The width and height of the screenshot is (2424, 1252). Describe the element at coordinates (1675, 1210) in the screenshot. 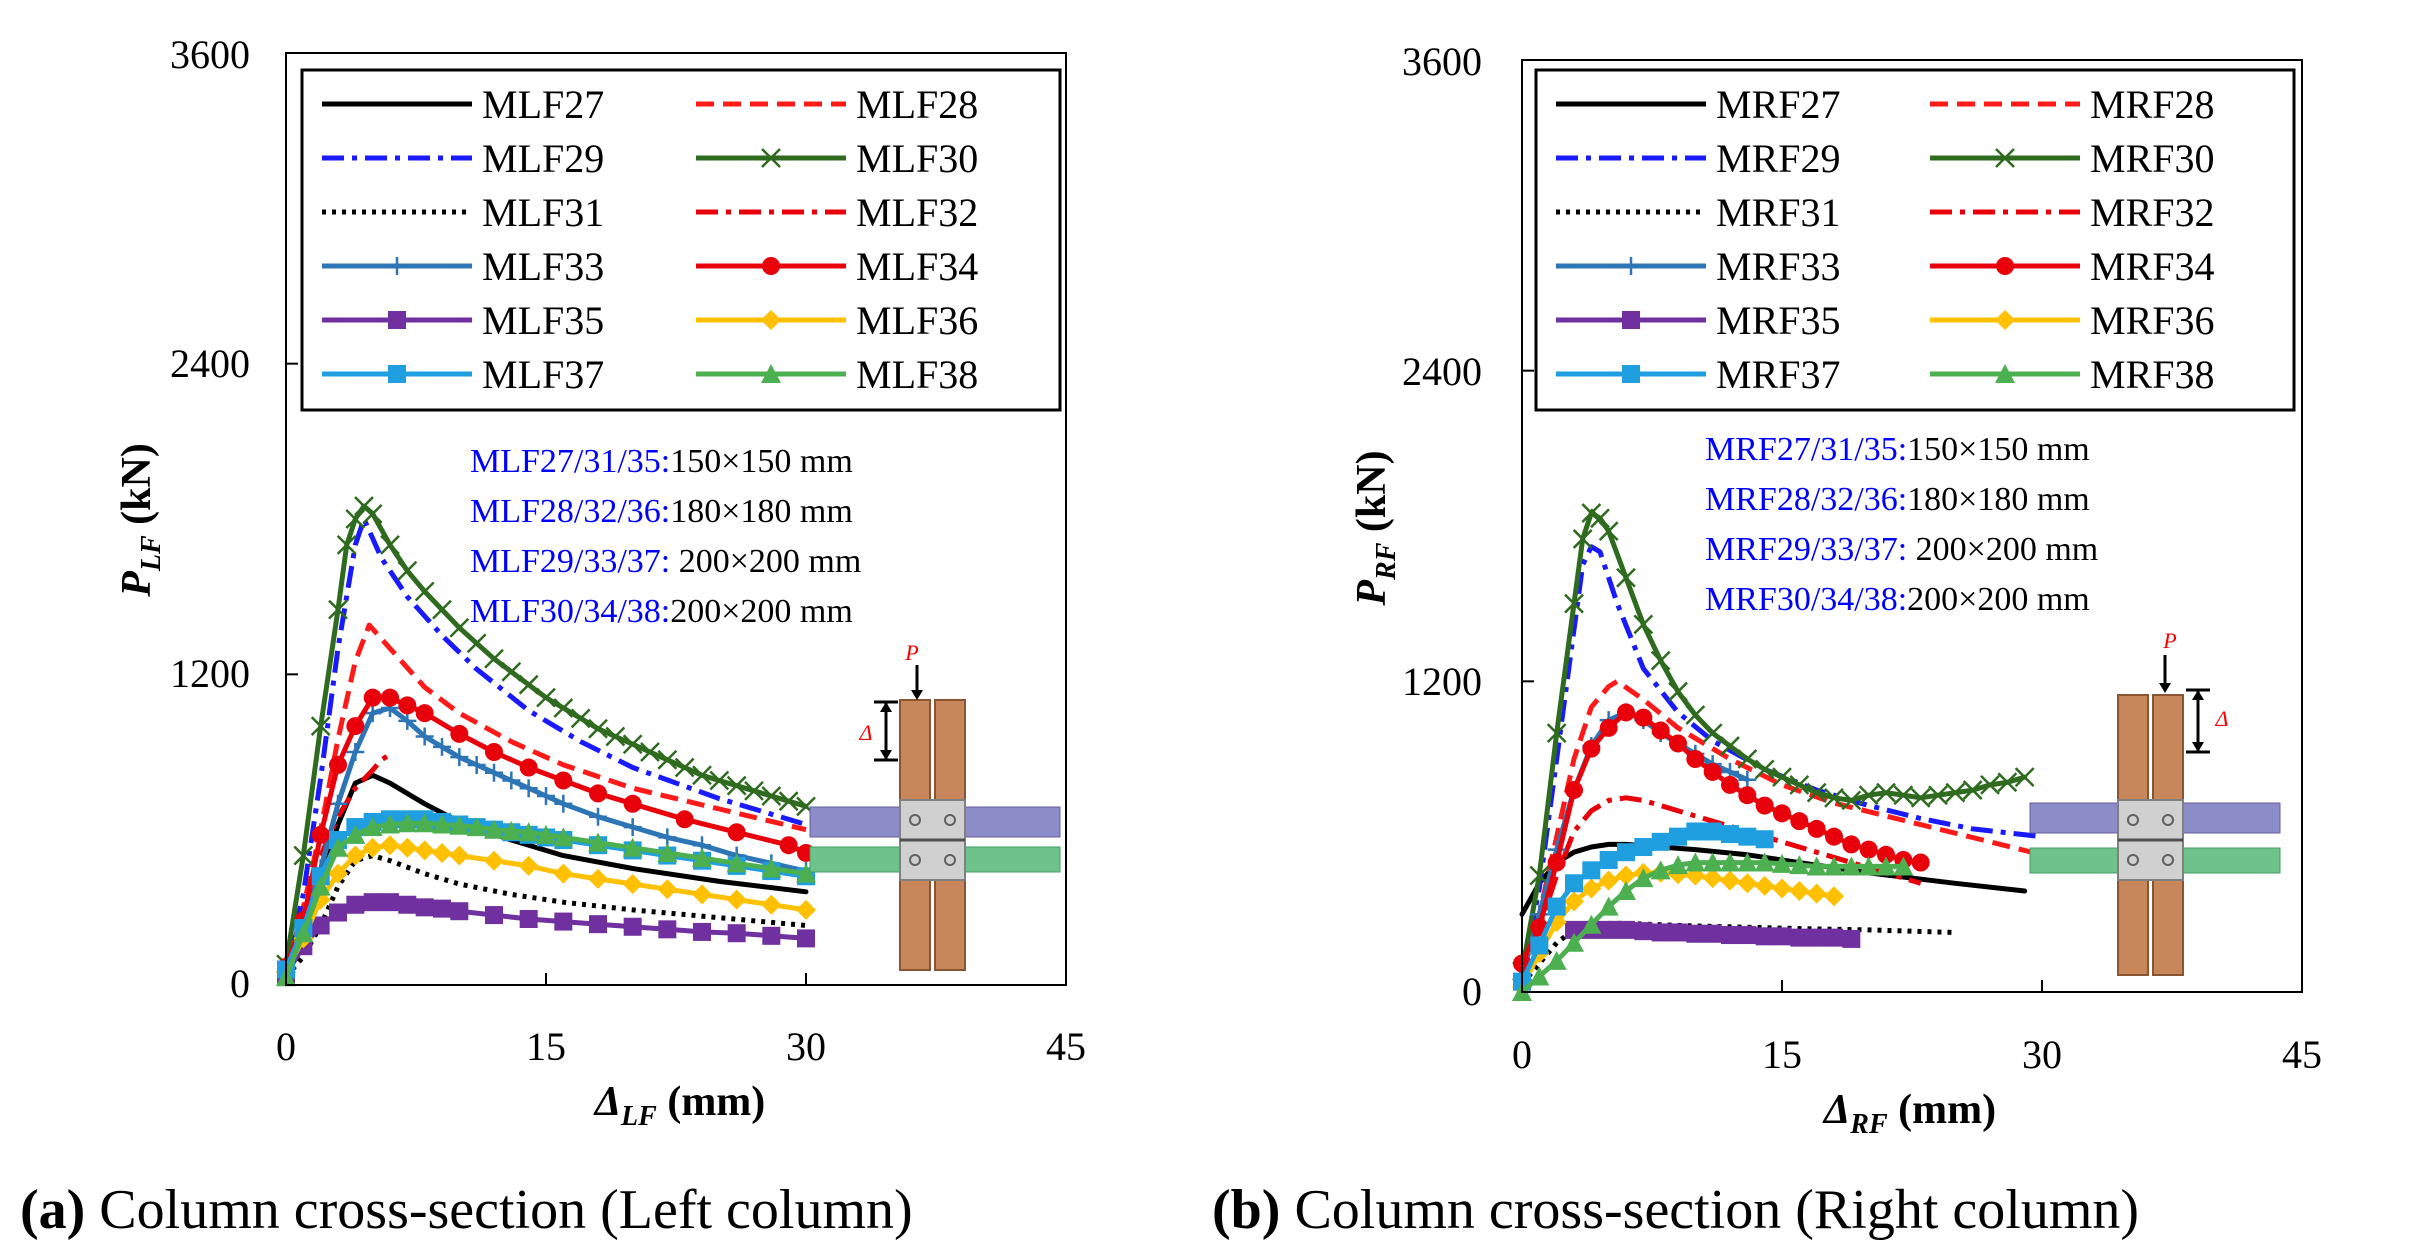

I see `caption-b: (b) Column cross-section (Right column)` at that location.